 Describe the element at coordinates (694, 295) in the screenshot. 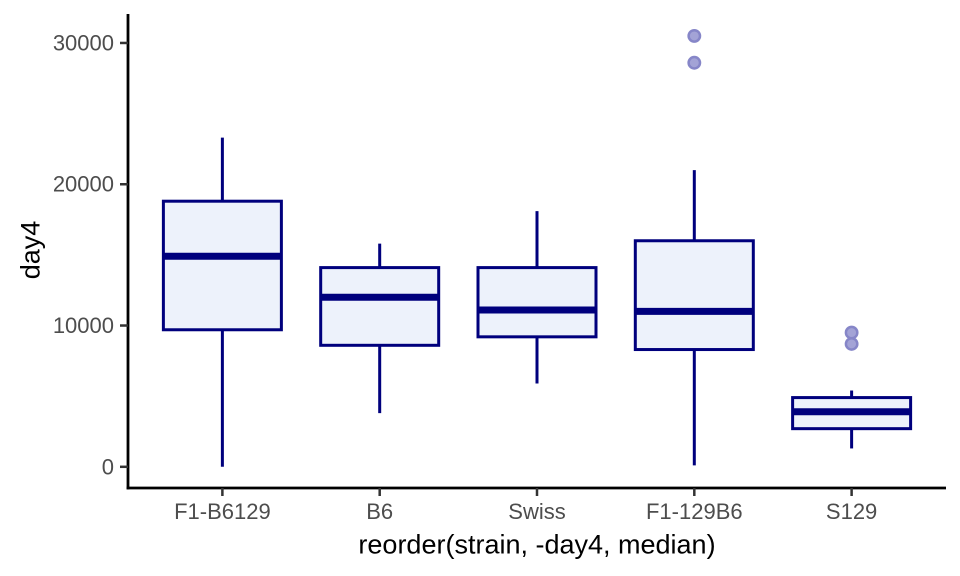

I see `box-F1-129B6` at that location.